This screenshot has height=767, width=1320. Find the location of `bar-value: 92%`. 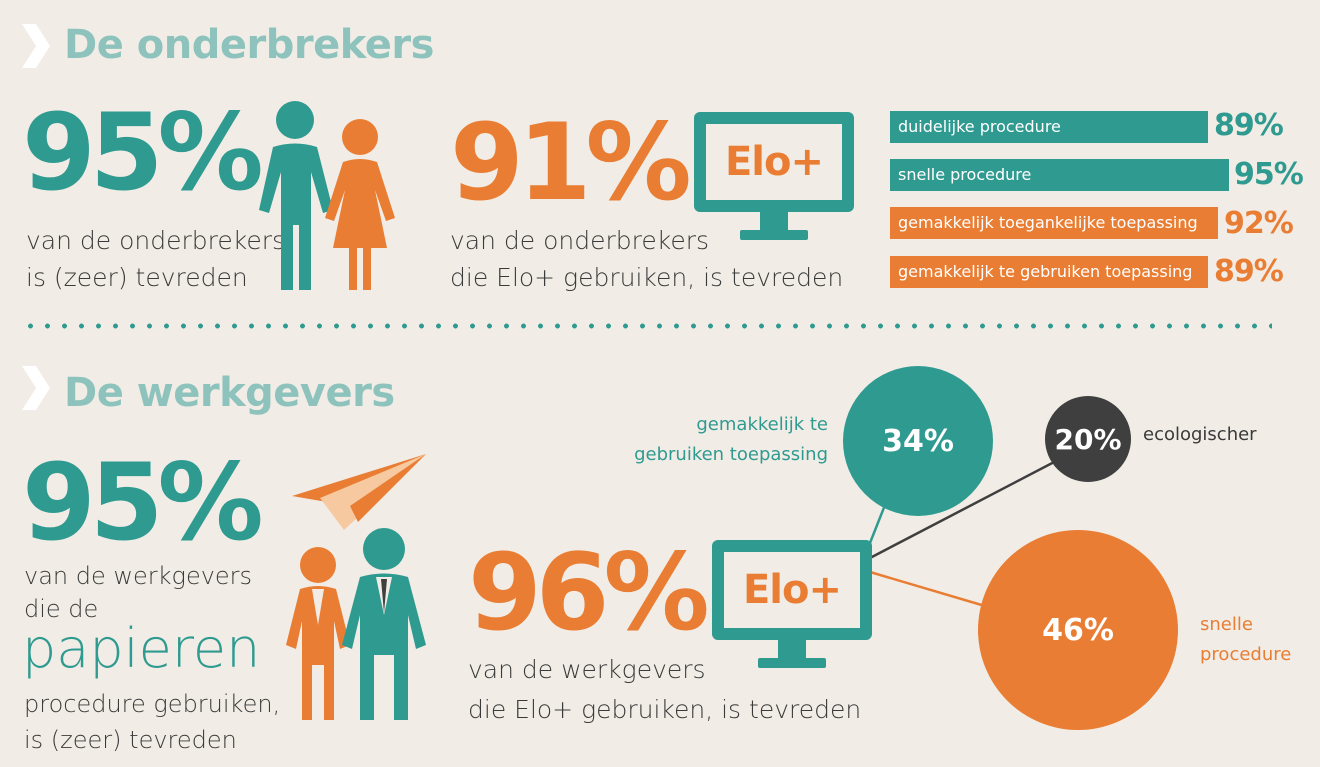

bar-value: 92% is located at coordinates (1259, 223).